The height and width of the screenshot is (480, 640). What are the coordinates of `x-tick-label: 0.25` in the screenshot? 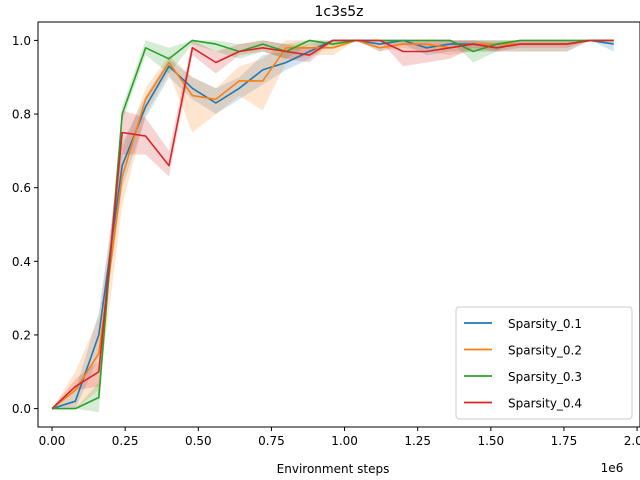 It's located at (125, 441).